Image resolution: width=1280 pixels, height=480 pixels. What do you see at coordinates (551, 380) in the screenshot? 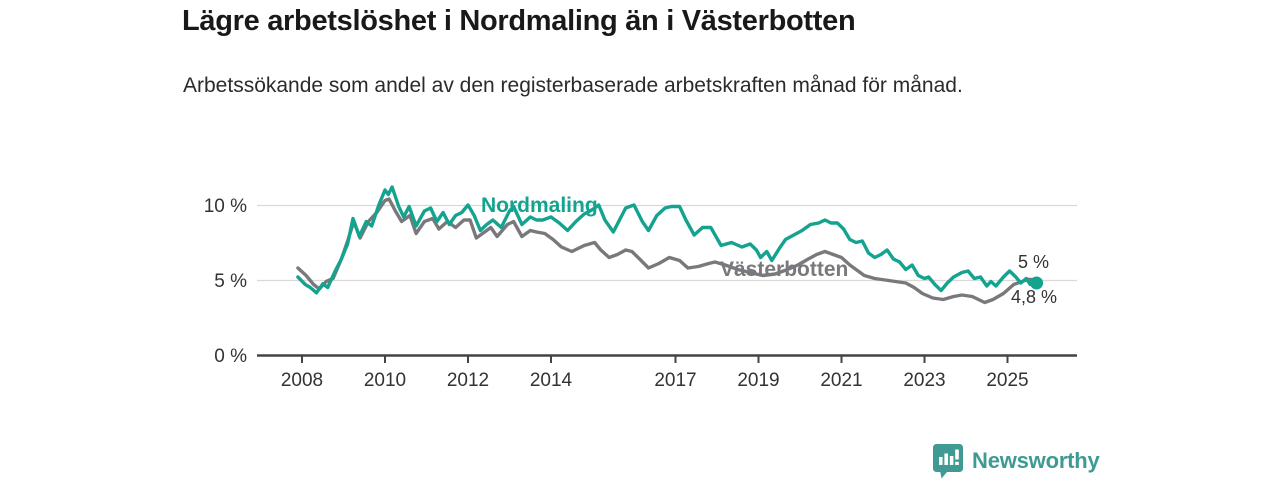
I see `x-tick-label: 2014` at bounding box center [551, 380].